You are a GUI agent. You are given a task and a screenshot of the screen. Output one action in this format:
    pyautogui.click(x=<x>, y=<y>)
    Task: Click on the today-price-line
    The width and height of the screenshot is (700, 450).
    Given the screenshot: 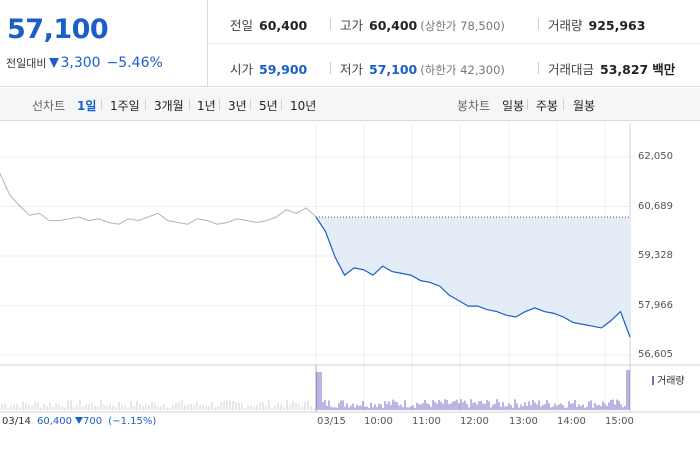 What is the action you would take?
    pyautogui.click(x=473, y=277)
    